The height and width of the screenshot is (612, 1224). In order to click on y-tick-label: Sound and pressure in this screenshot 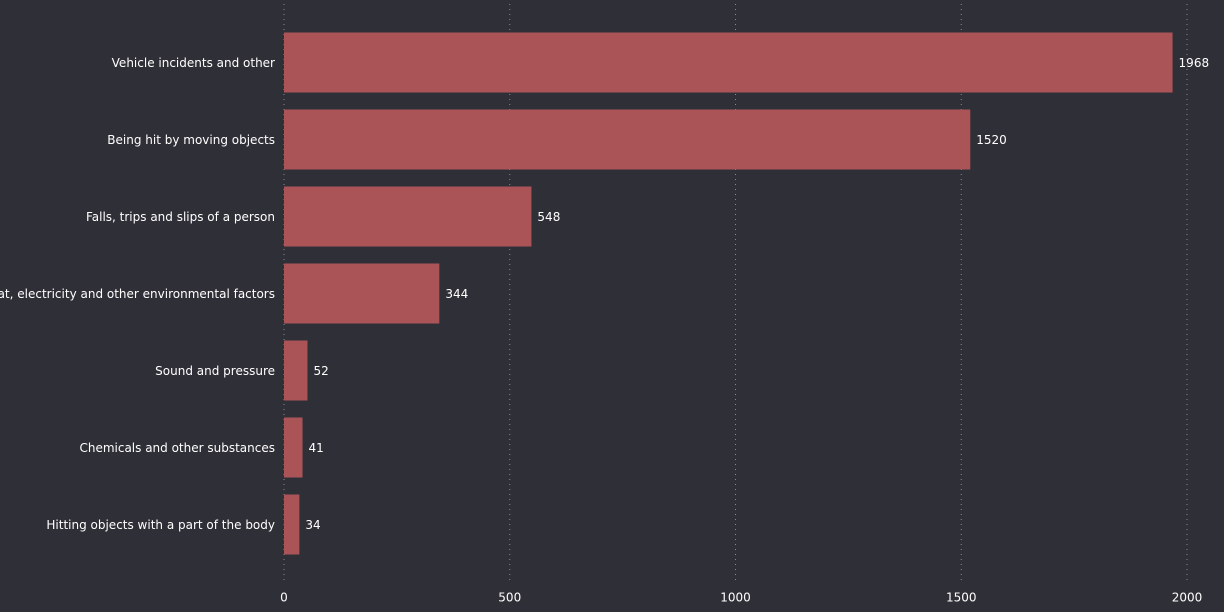, I will do `click(215, 371)`.